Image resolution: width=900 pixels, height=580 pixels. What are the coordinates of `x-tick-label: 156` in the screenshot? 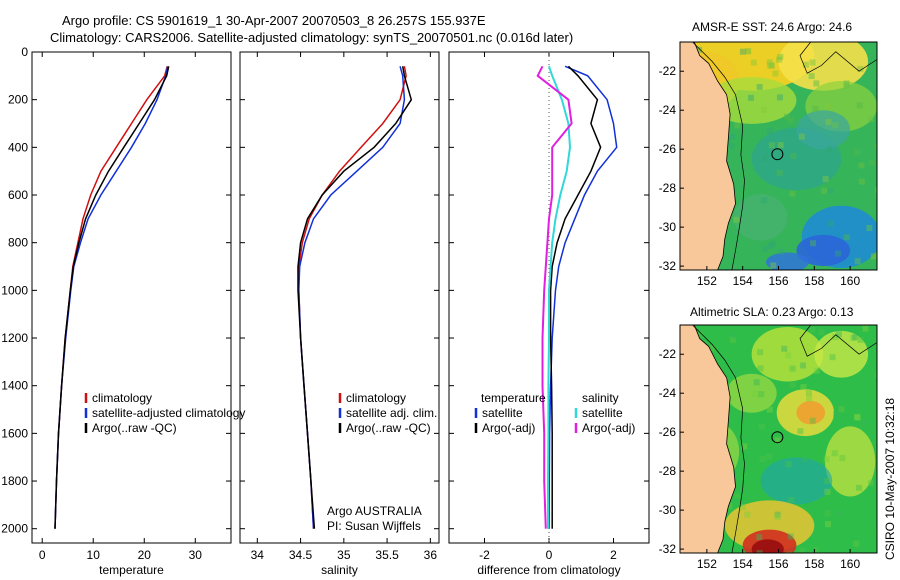 It's located at (778, 564).